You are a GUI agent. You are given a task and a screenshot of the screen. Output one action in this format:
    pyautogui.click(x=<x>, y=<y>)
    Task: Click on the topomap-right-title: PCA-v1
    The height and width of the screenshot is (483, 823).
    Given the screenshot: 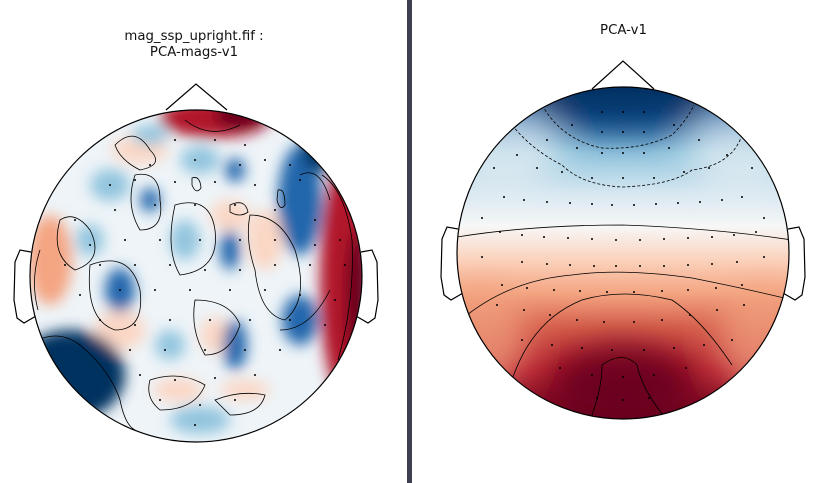 What is the action you would take?
    pyautogui.click(x=623, y=30)
    